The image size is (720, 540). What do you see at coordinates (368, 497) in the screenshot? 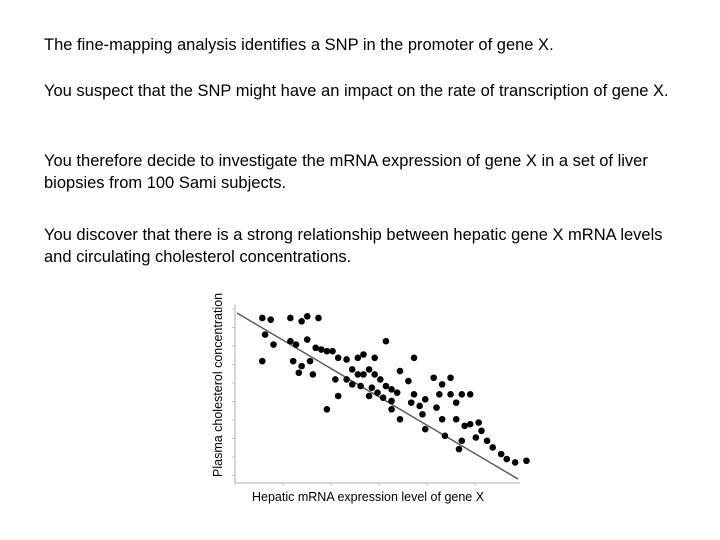
I see `x-axis-label: Hepatic mRNA expression level of gene X` at bounding box center [368, 497].